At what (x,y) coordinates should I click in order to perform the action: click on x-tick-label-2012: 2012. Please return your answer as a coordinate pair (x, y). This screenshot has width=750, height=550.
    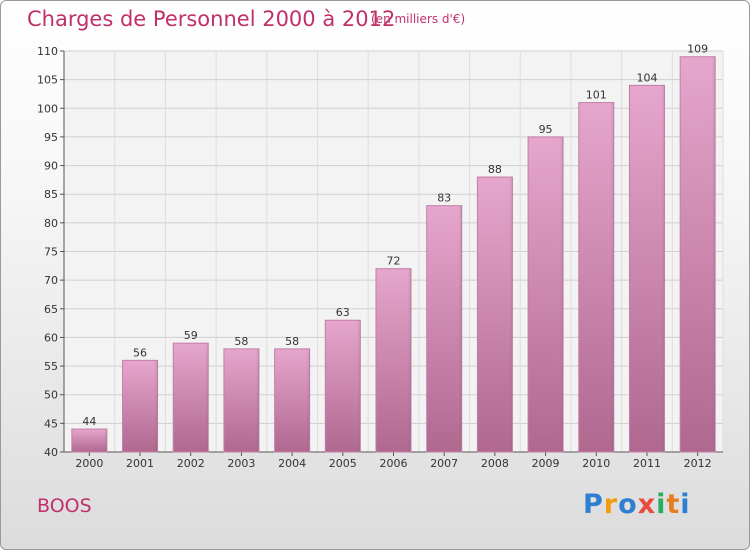
    Looking at the image, I should click on (698, 463).